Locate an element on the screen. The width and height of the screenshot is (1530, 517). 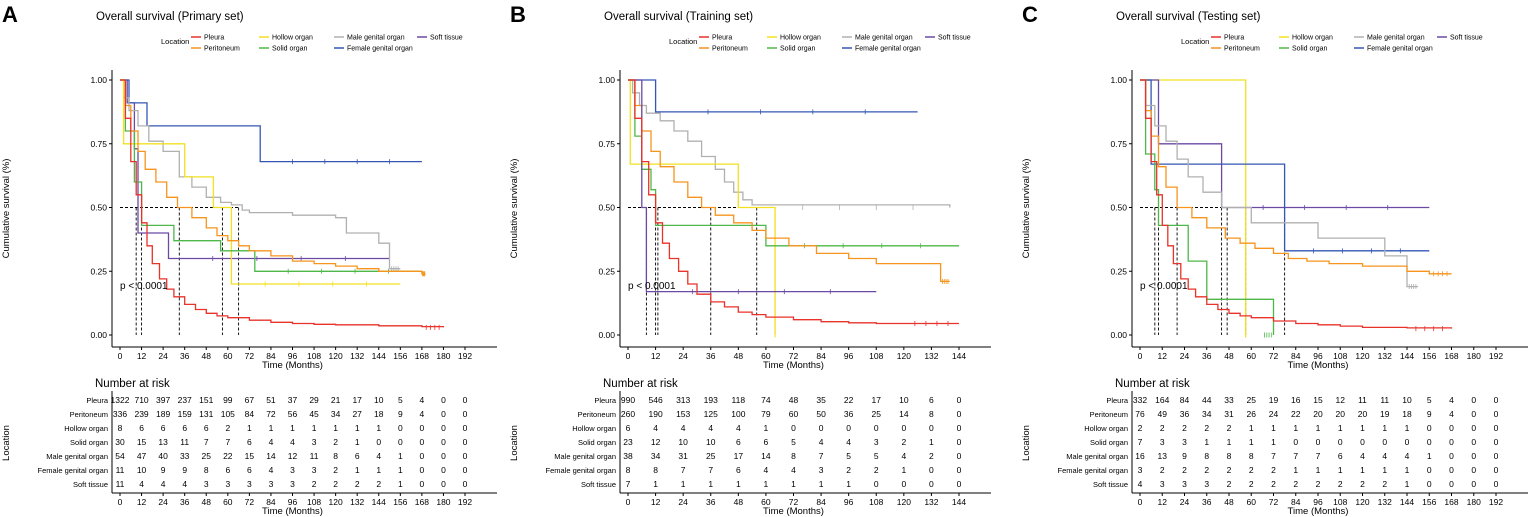
risk-tick-label: 60 is located at coordinates (228, 502).